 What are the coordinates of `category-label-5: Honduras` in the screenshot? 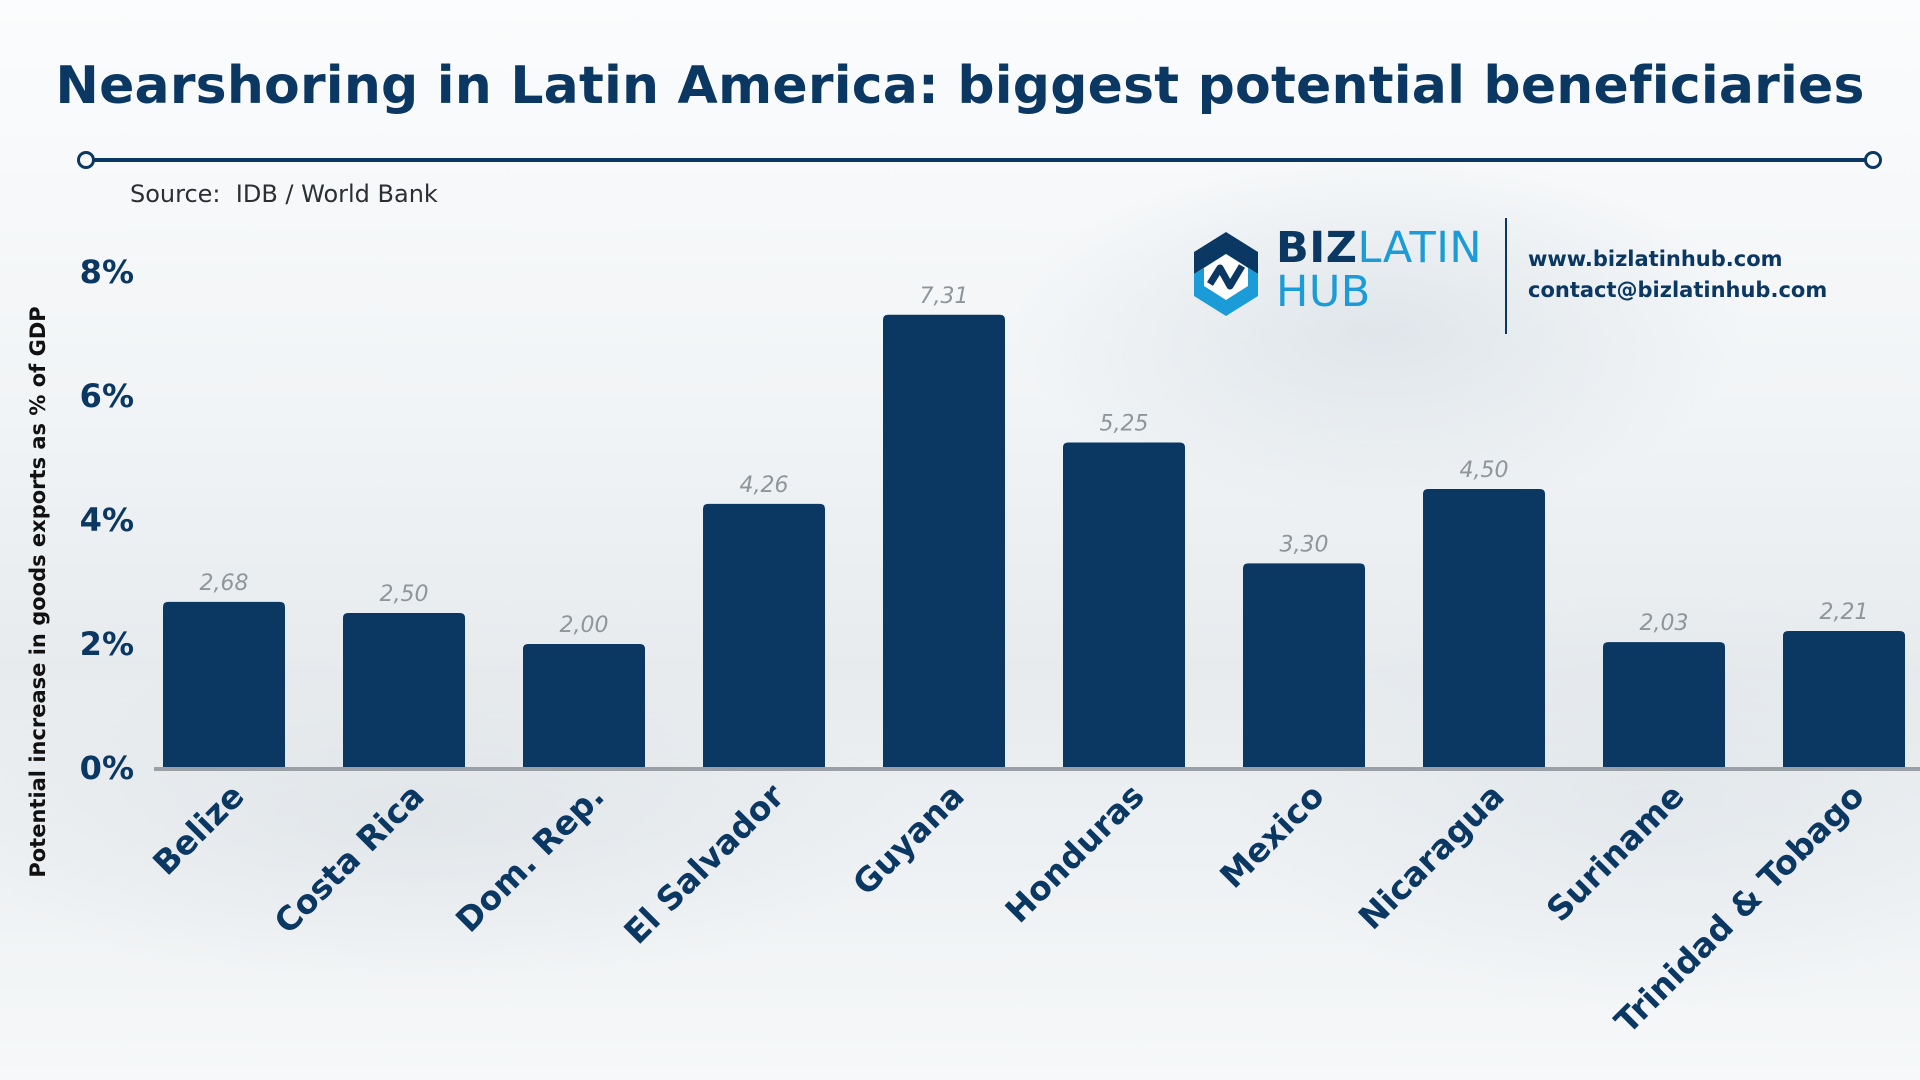 It's located at (1074, 853).